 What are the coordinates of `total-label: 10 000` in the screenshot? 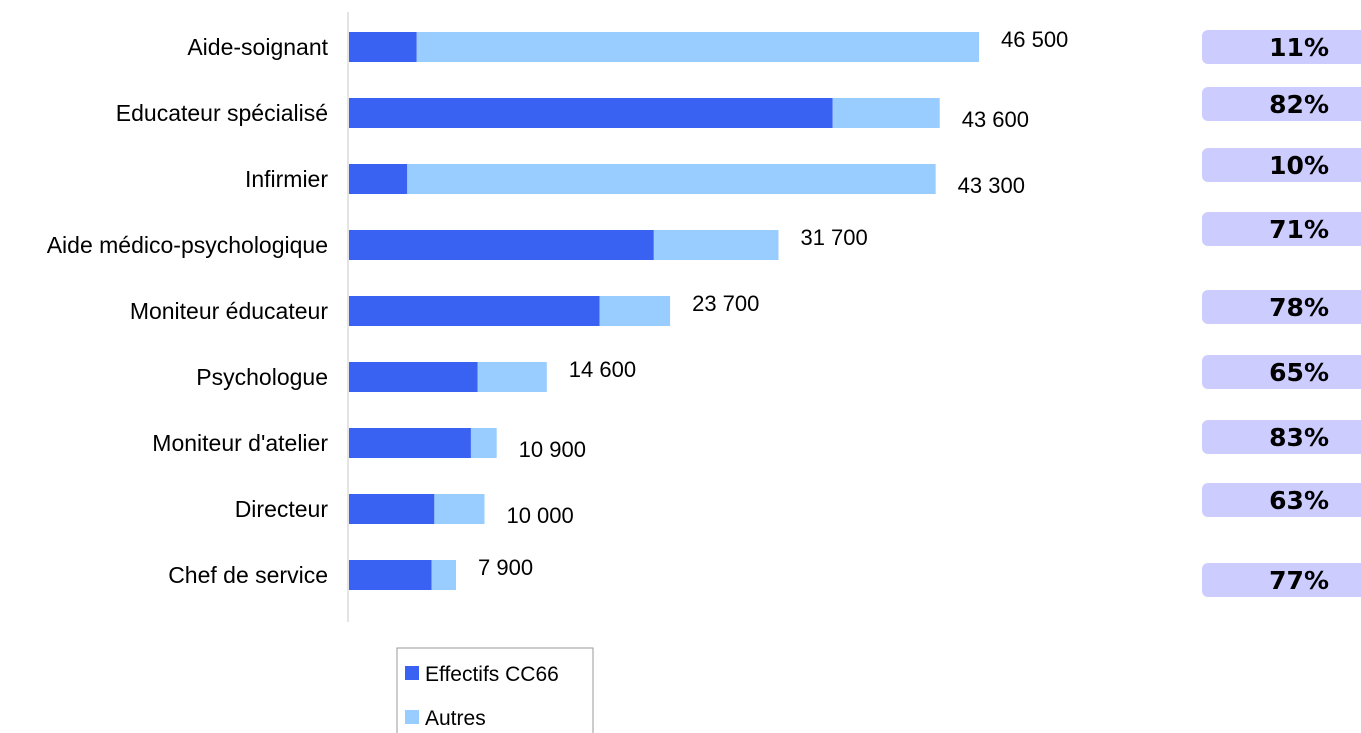 It's located at (539, 515).